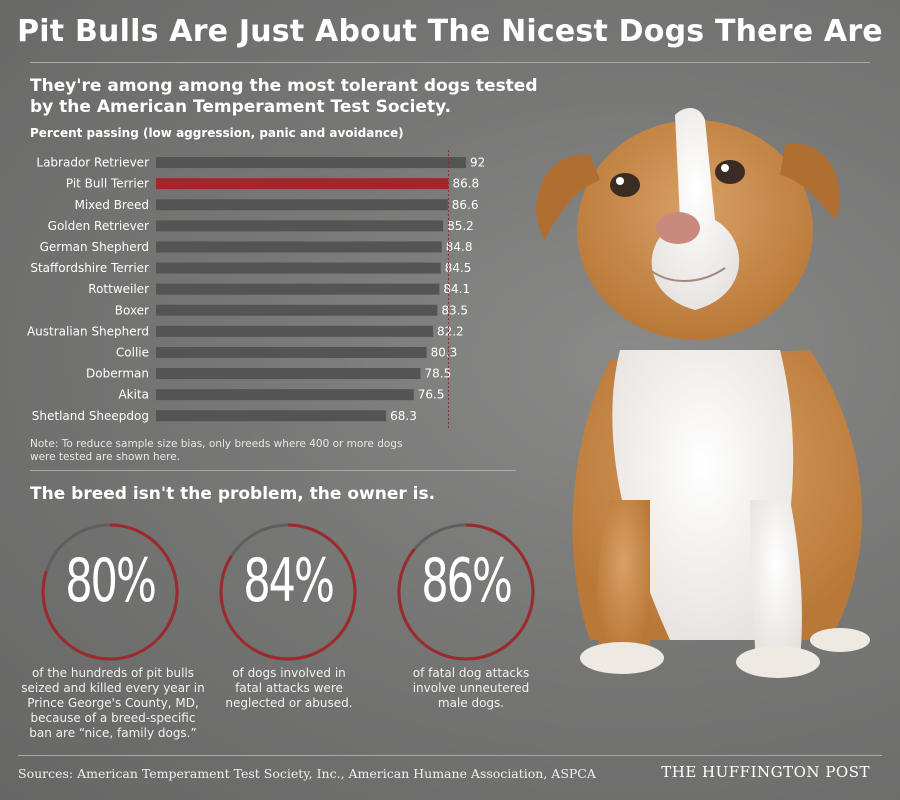 Image resolution: width=900 pixels, height=800 pixels. I want to click on category-label: Pit Bull Terrier, so click(107, 184).